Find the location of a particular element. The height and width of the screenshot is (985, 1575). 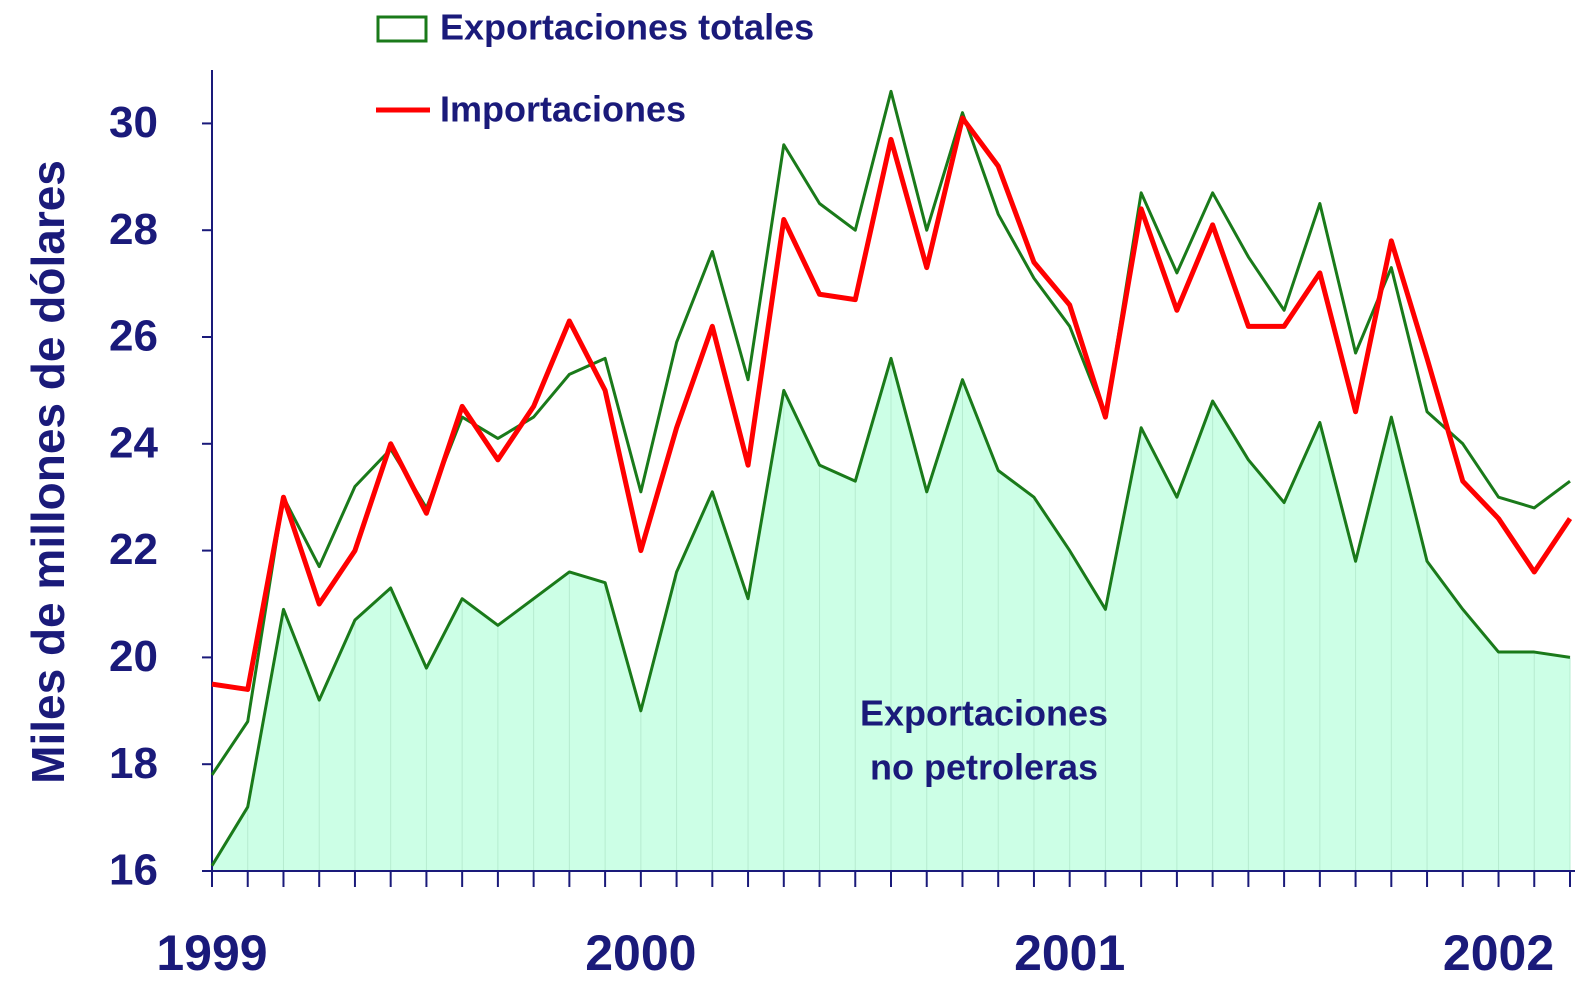

y-tick-label: 18 is located at coordinates (133, 763).